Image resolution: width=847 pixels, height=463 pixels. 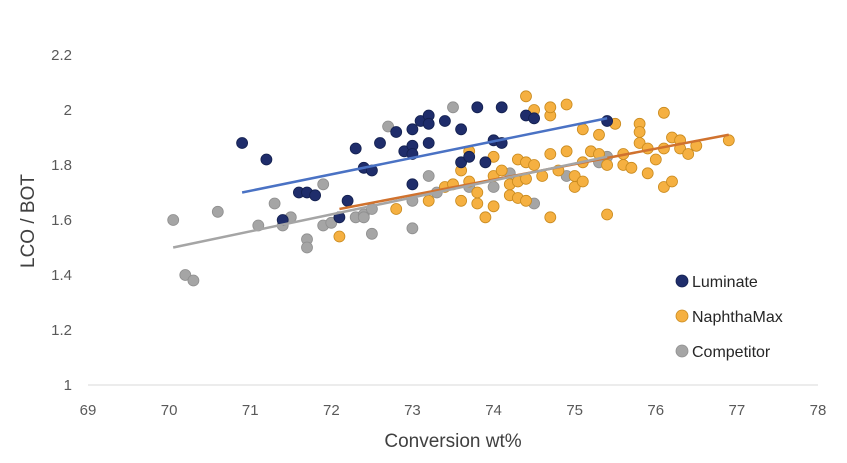 I want to click on x-tick-label: 77, so click(x=737, y=410).